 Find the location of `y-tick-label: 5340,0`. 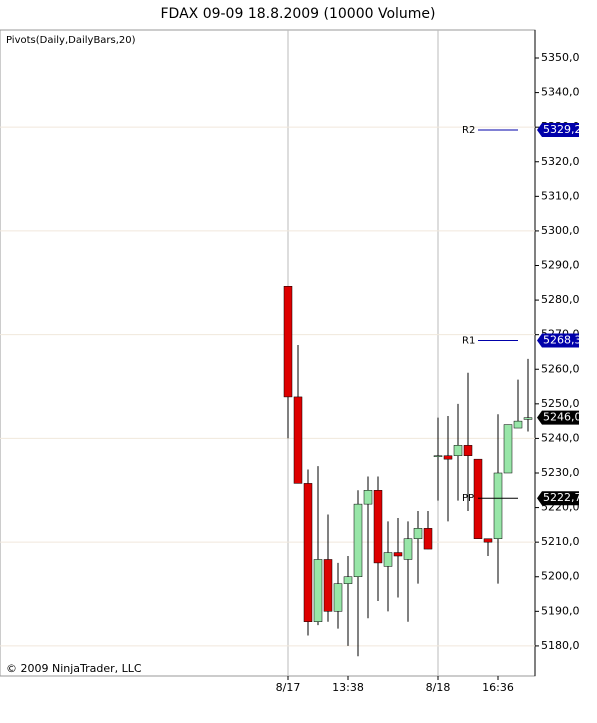

y-tick-label: 5340,0 is located at coordinates (560, 92).